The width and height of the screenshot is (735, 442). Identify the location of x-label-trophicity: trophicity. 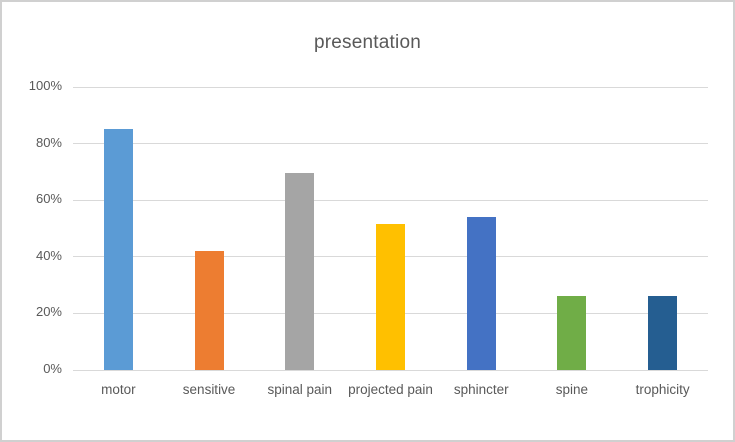
(662, 389).